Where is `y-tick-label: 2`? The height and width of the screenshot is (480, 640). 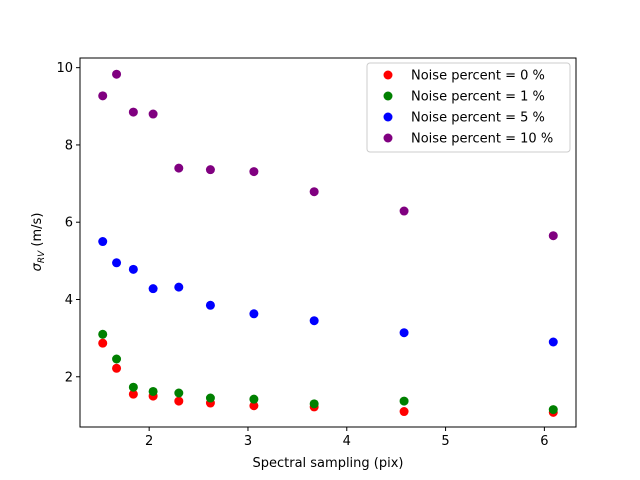 y-tick-label: 2 is located at coordinates (69, 377).